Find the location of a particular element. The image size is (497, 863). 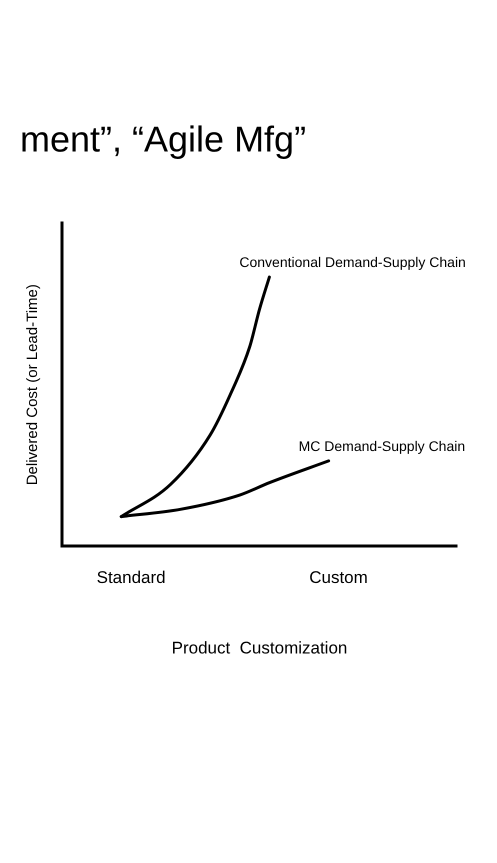

series-label: MC Demand-Supply Chain is located at coordinates (382, 446).